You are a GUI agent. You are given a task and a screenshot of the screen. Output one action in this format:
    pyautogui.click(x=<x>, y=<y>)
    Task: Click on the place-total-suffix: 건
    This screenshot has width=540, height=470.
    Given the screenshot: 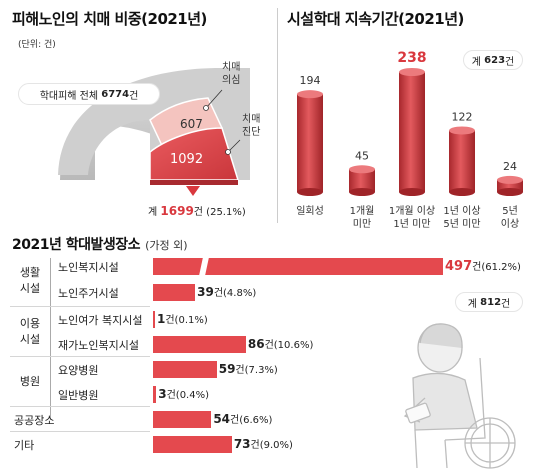 What is the action you would take?
    pyautogui.click(x=506, y=304)
    